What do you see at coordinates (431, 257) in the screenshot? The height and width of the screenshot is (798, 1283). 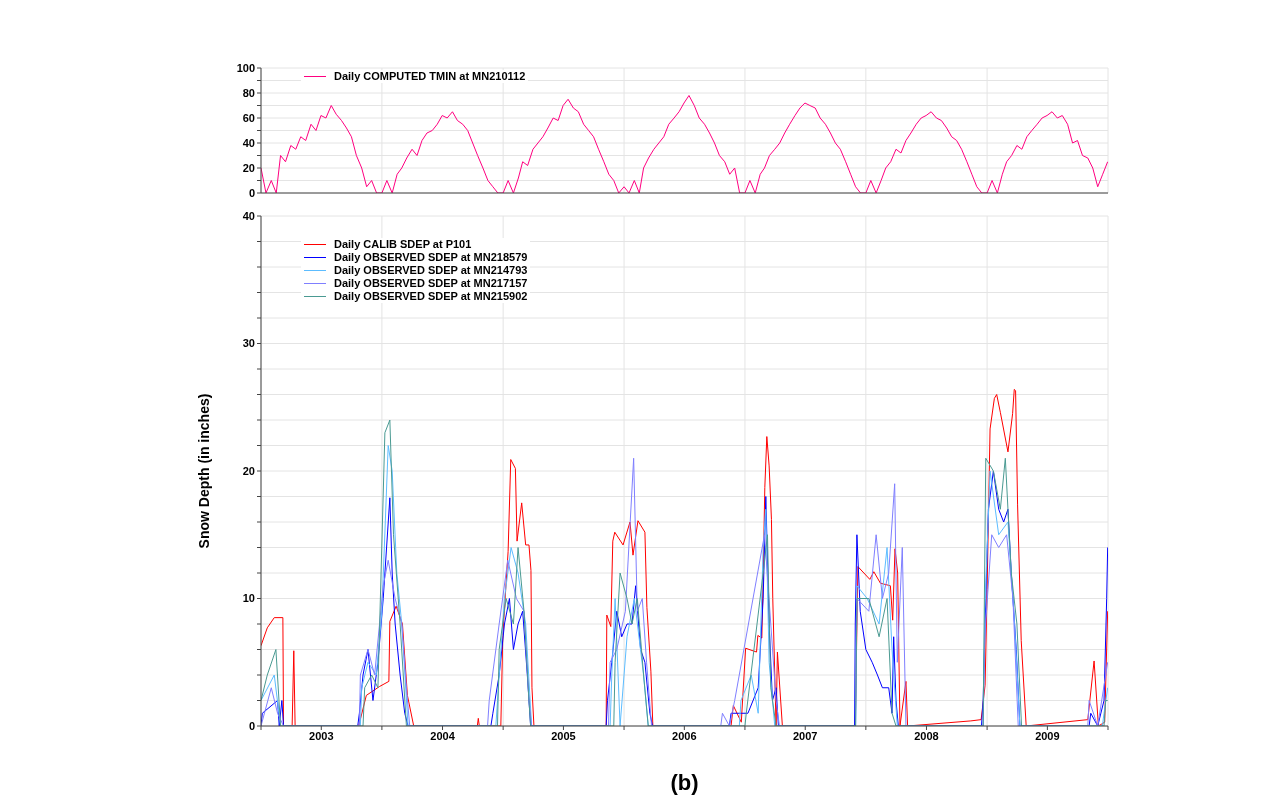 I see `legend-label: Daily OBSERVED SDEP at MN218579` at bounding box center [431, 257].